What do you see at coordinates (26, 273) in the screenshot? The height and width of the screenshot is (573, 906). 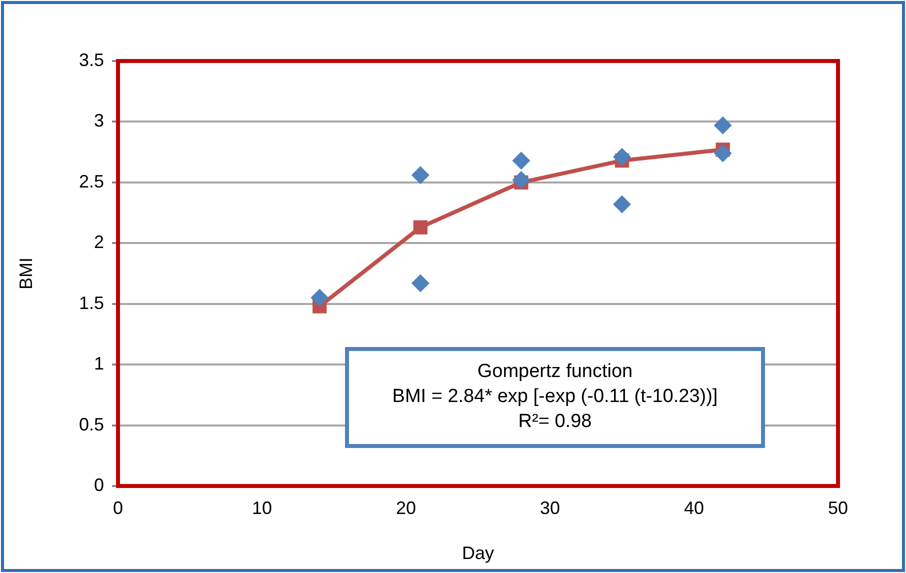 I see `y-axis-title: BMI` at bounding box center [26, 273].